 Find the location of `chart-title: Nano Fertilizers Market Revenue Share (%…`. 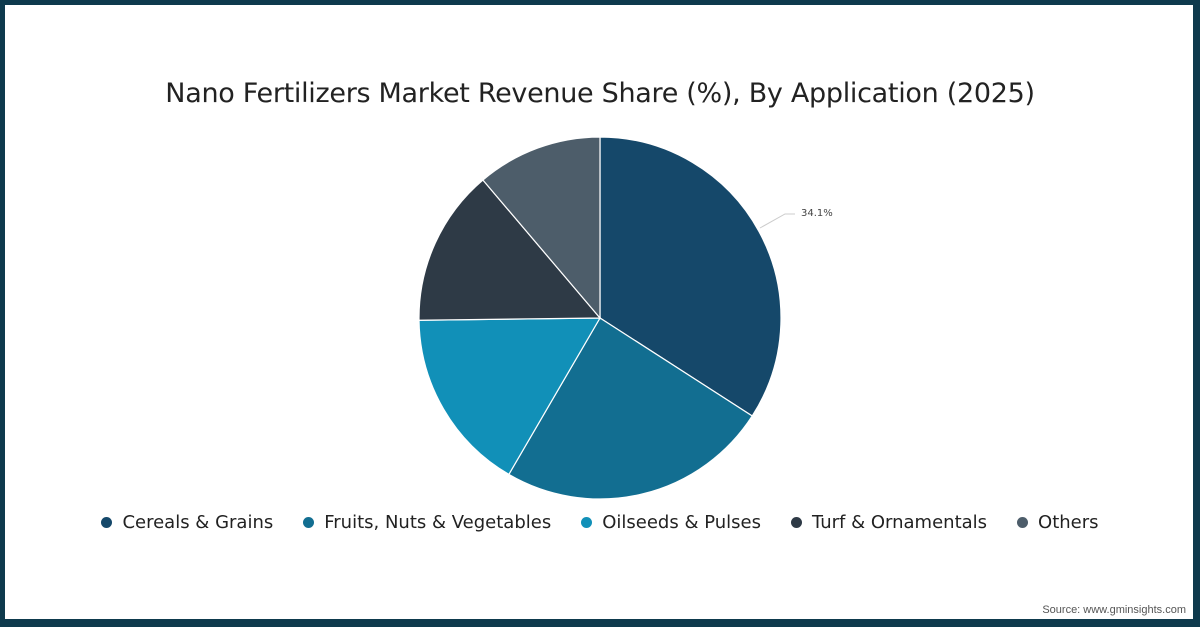

chart-title: Nano Fertilizers Market Revenue Share (%… is located at coordinates (600, 93).